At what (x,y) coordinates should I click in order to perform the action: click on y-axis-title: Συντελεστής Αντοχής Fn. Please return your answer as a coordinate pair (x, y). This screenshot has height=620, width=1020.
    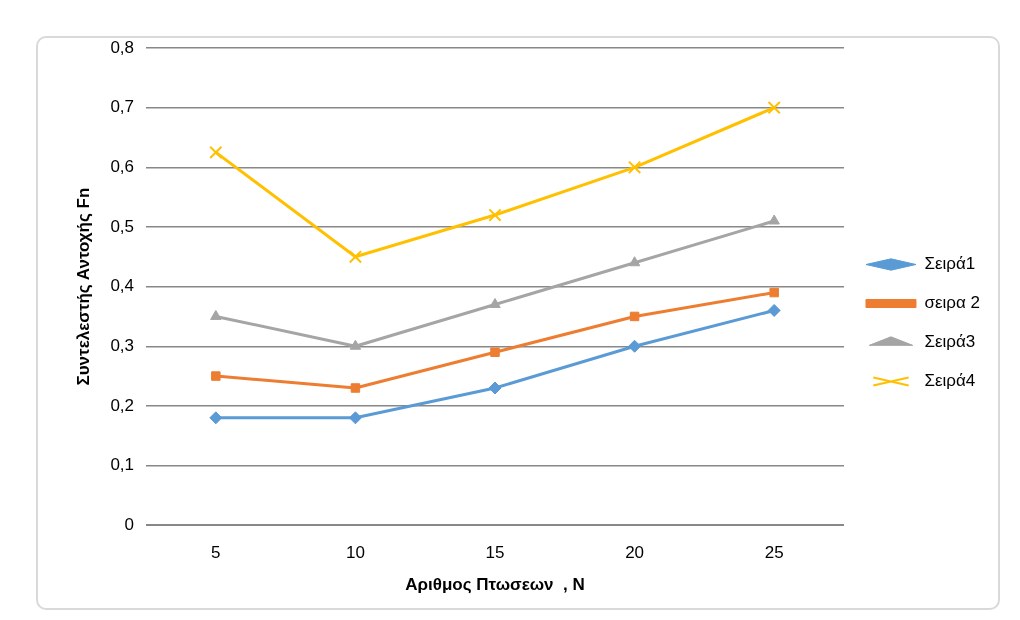
    Looking at the image, I should click on (83, 286).